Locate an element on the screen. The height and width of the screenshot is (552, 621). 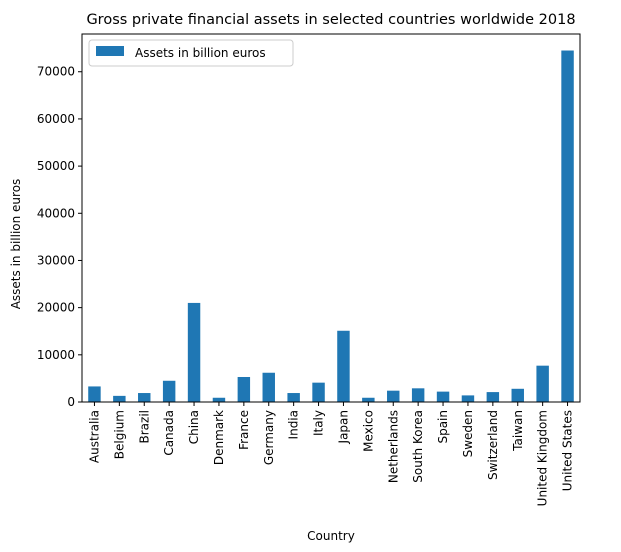
x-tick-label: Australia is located at coordinates (94, 436).